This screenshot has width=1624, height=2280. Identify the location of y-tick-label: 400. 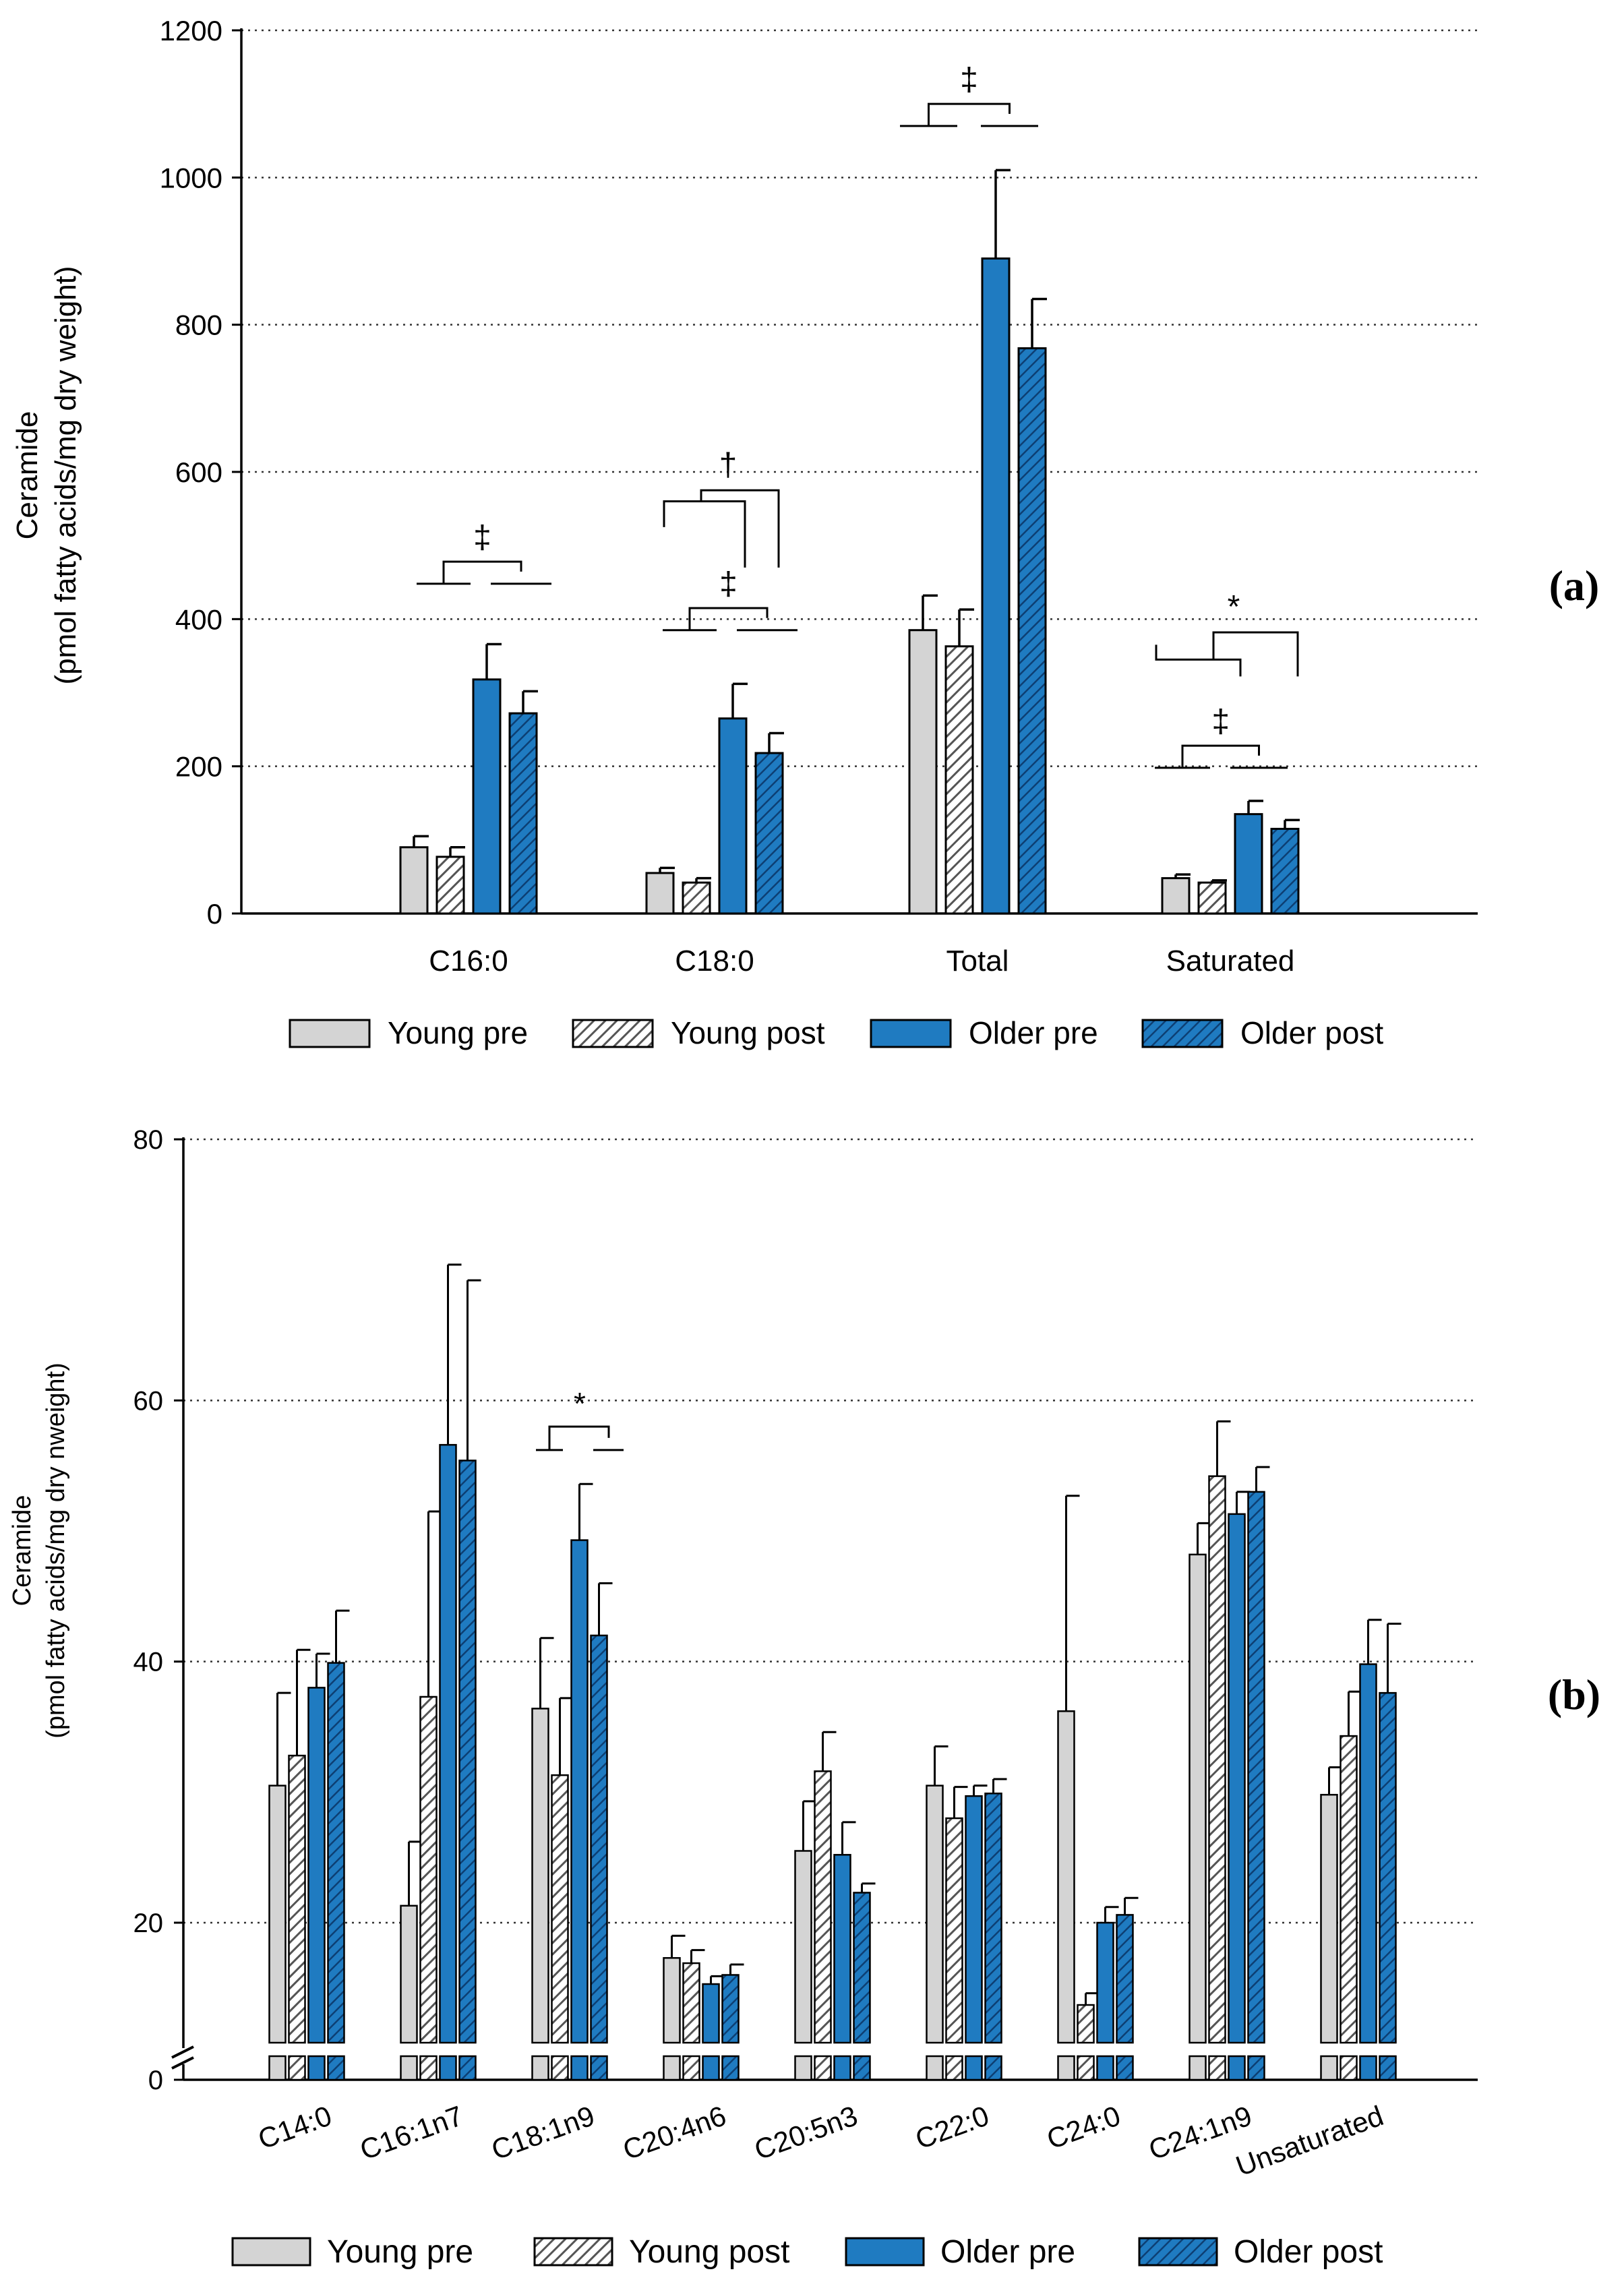
(198, 619).